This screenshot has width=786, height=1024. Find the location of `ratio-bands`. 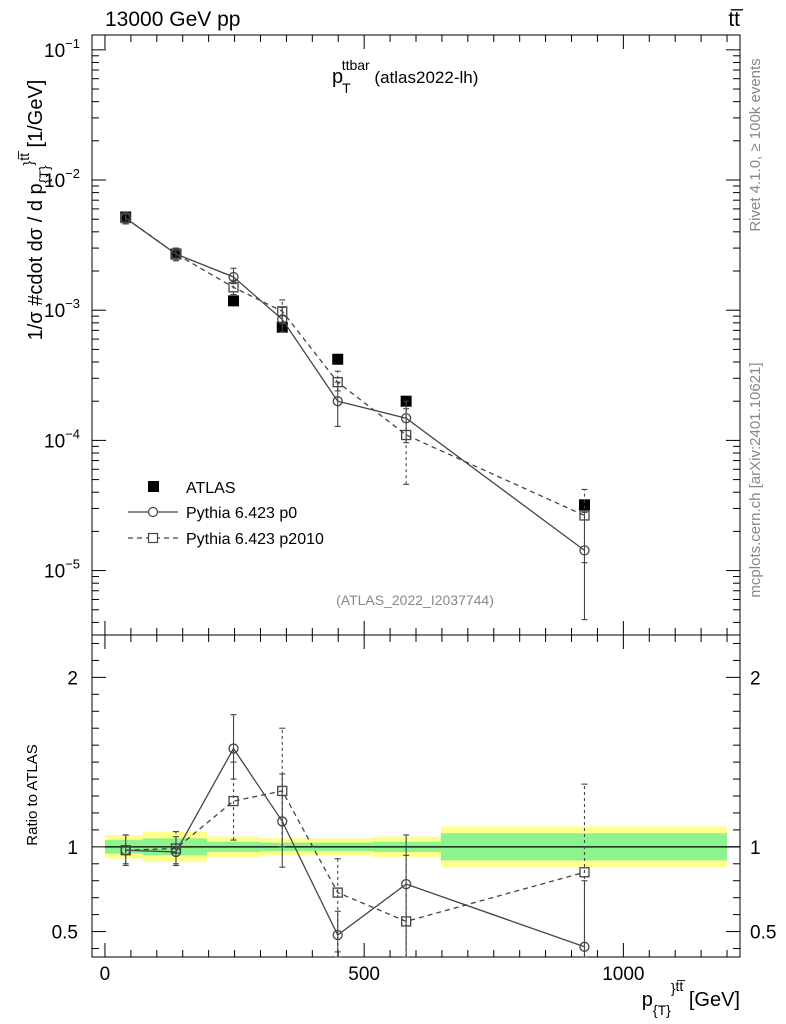

ratio-bands is located at coordinates (422, 847).